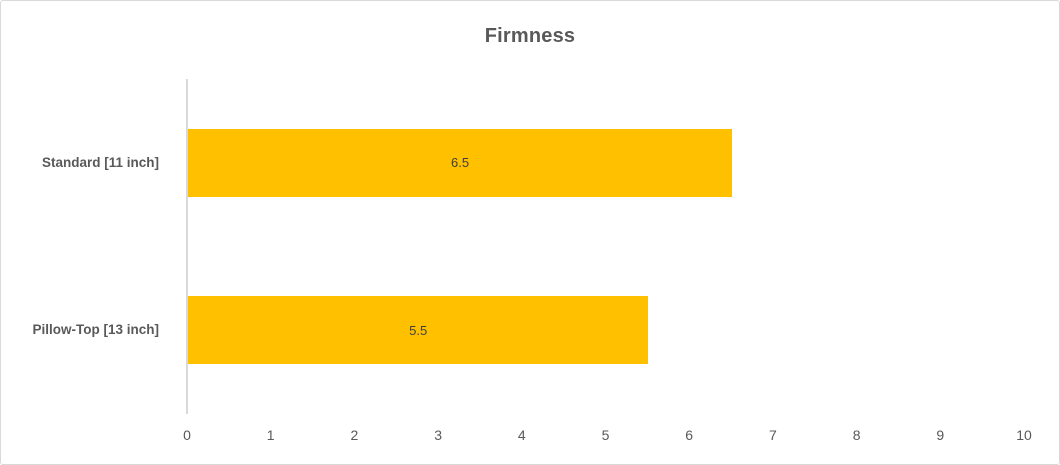  What do you see at coordinates (270, 435) in the screenshot?
I see `x-tick-label: 1` at bounding box center [270, 435].